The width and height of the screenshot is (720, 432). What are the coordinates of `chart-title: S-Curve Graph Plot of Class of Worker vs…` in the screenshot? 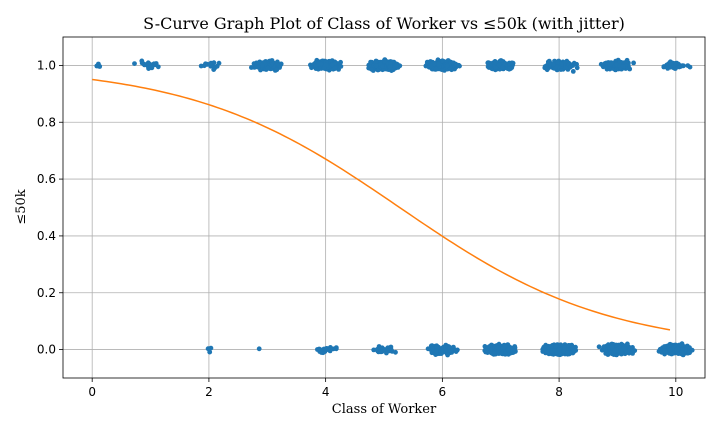 It's located at (384, 23).